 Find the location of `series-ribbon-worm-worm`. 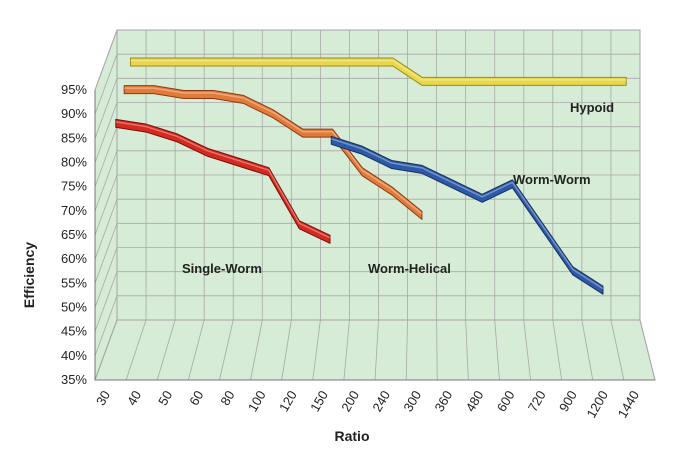

series-ribbon-worm-worm is located at coordinates (467, 215).